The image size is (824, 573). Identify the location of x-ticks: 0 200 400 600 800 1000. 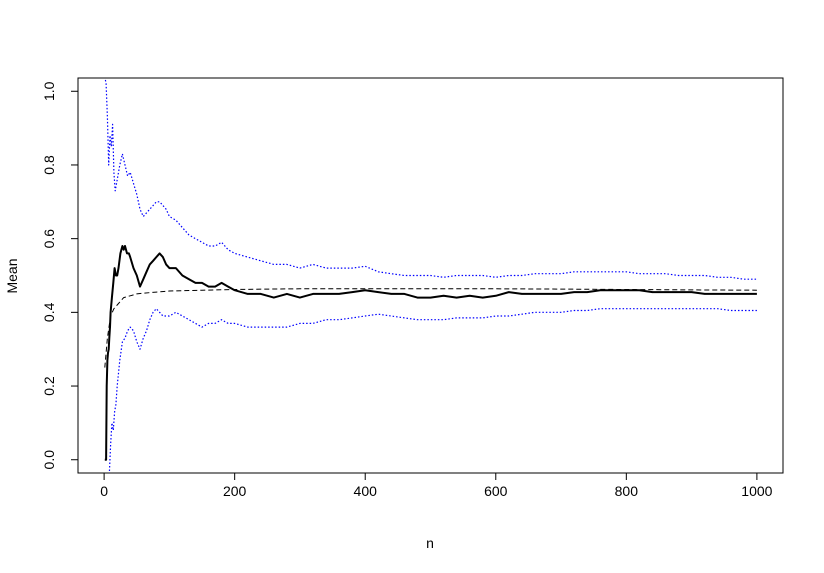
(436, 486).